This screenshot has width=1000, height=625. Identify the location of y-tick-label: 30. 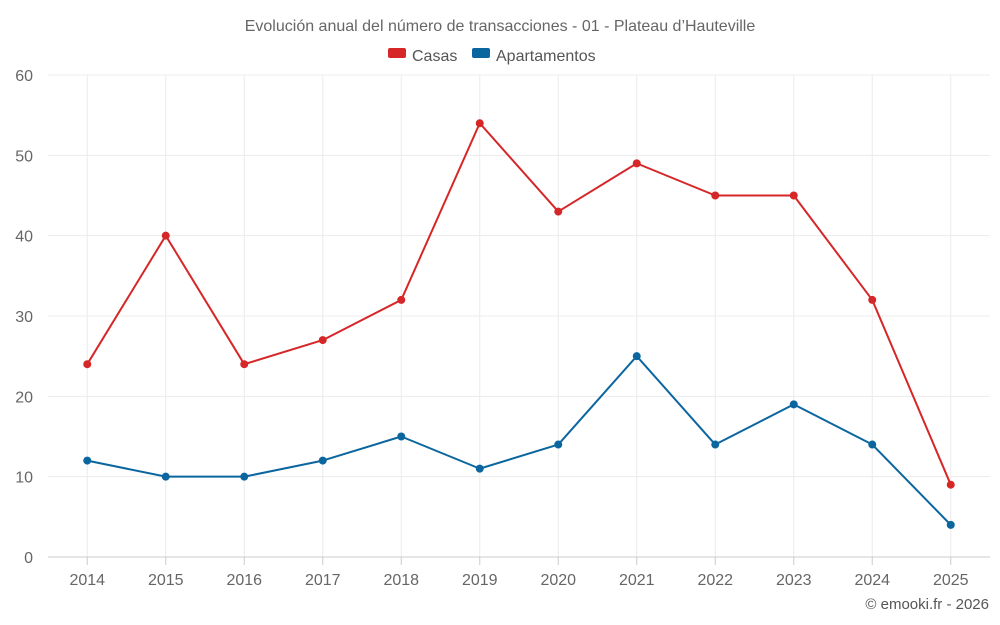
(24, 317).